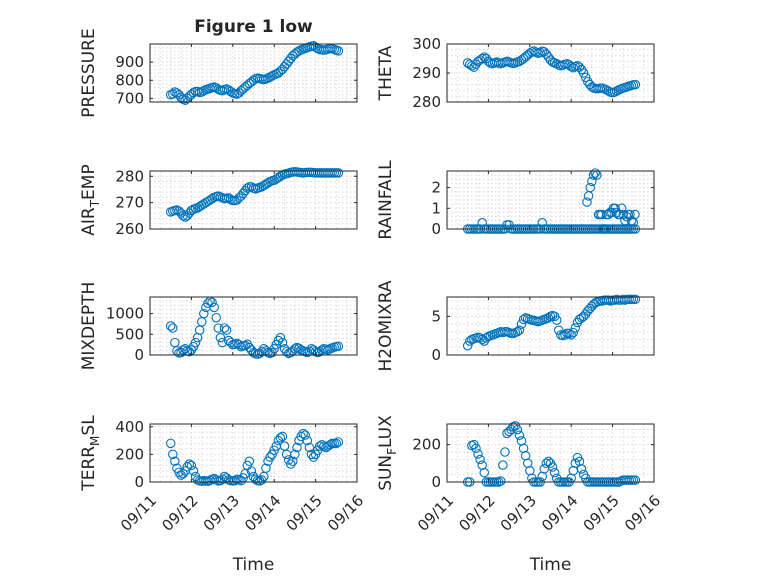 Image resolution: width=778 pixels, height=583 pixels. I want to click on y-axis-label-main: PRESSURE, so click(89, 72).